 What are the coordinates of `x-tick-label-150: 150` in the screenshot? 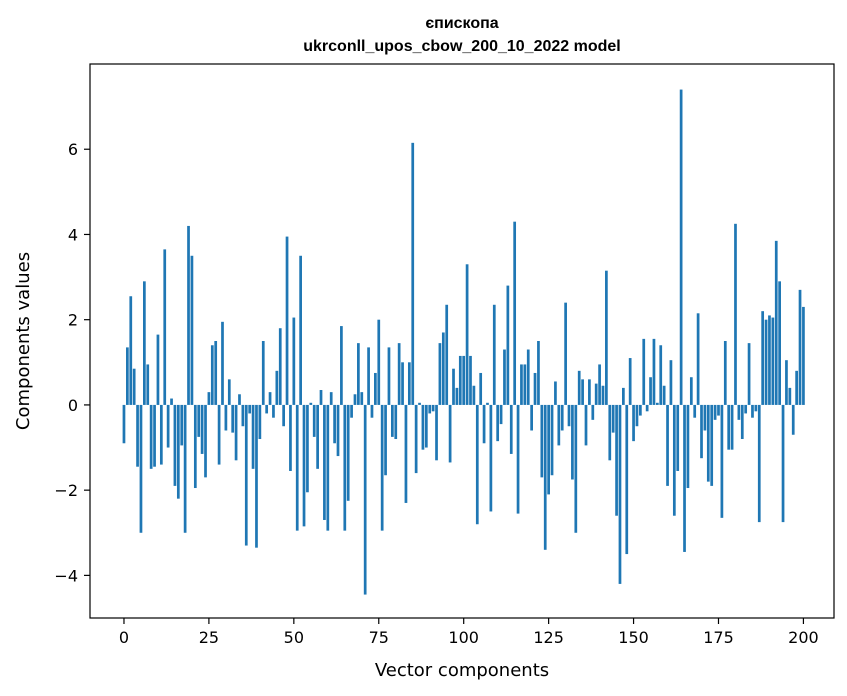 It's located at (633, 637).